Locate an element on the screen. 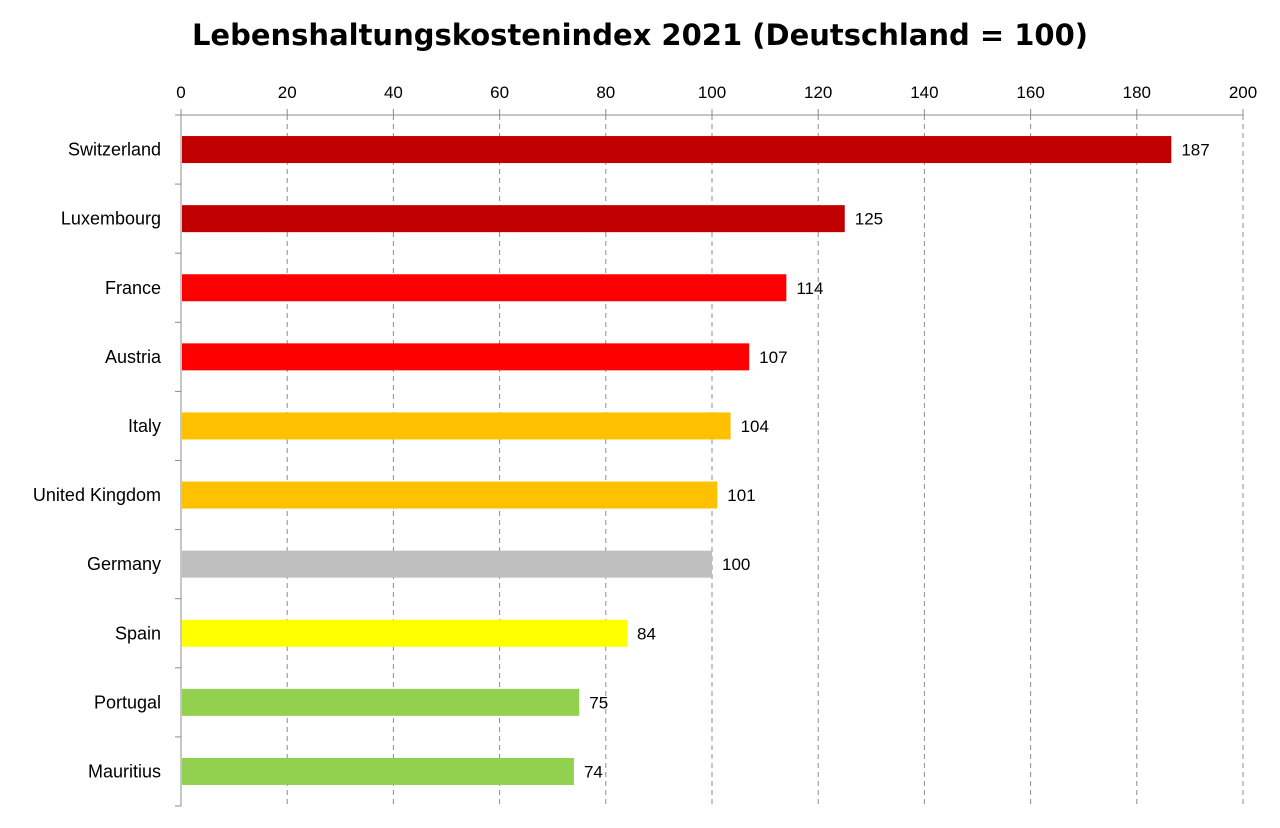  bar-portugal is located at coordinates (381, 702).